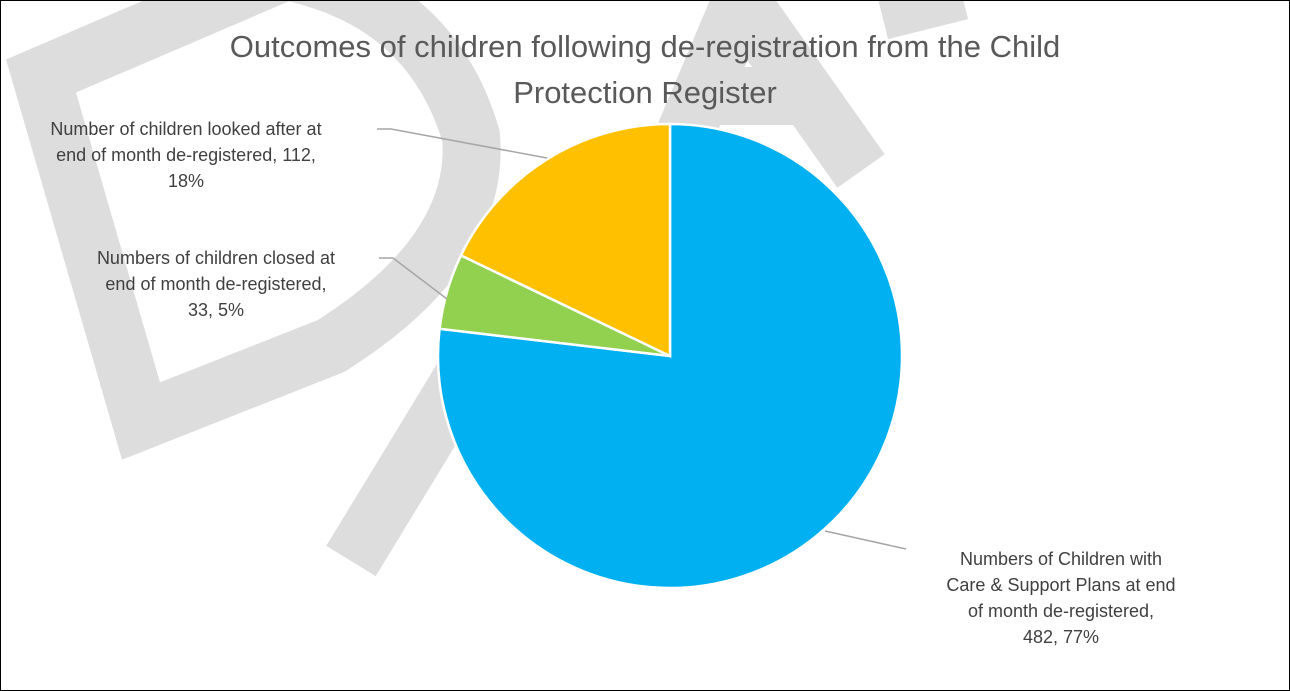 The height and width of the screenshot is (691, 1290). I want to click on data-label-2-line-2: end of month de-registered,, so click(215, 284).